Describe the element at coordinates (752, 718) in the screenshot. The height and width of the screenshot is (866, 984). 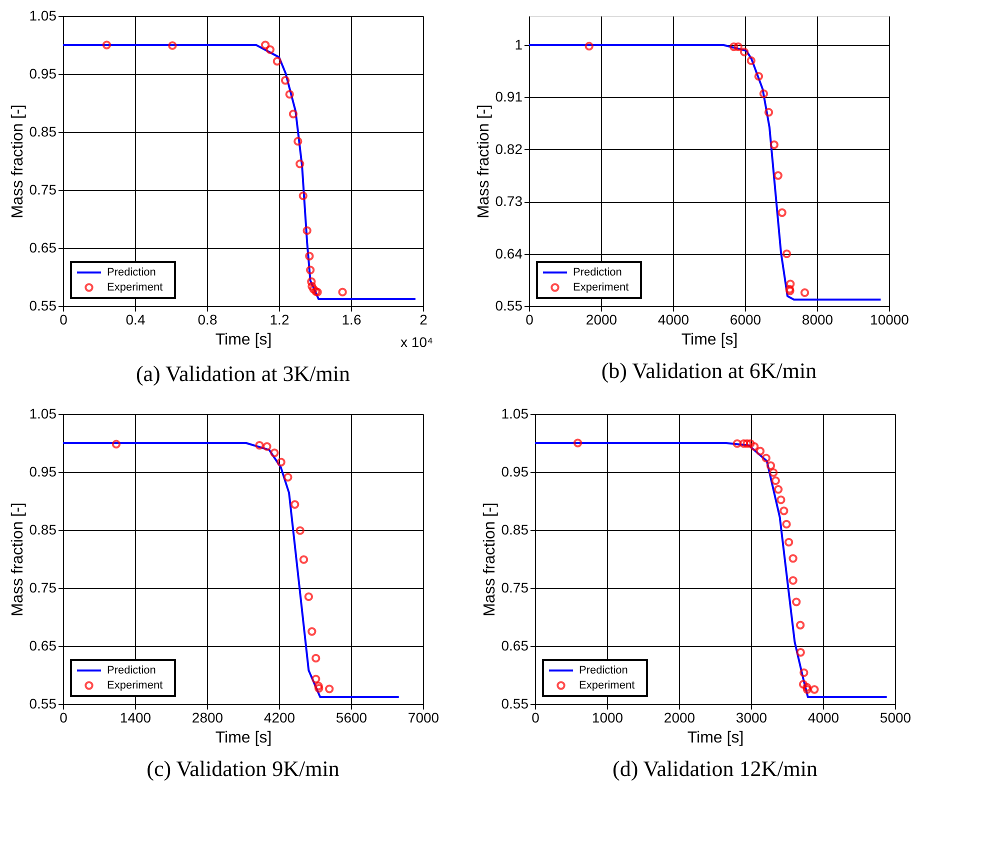
I see `x-tick-label: 3000` at that location.